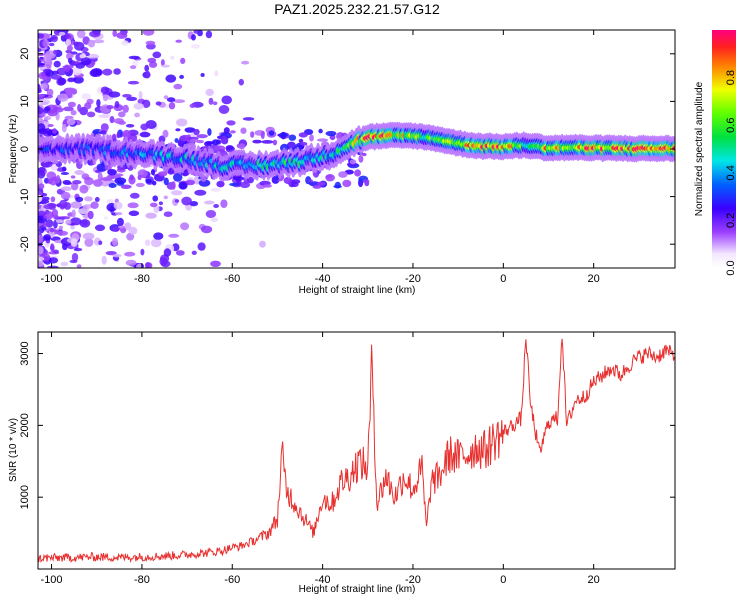 This screenshot has width=750, height=600. What do you see at coordinates (25, 149) in the screenshot?
I see `y-tick-label: 0` at bounding box center [25, 149].